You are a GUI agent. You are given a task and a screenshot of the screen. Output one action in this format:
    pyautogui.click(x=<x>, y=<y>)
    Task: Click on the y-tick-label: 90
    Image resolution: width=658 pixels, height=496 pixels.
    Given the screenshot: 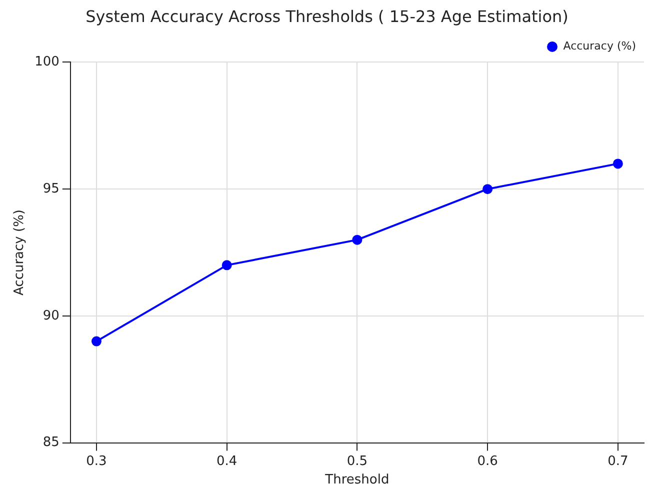 What is the action you would take?
    pyautogui.click(x=51, y=316)
    